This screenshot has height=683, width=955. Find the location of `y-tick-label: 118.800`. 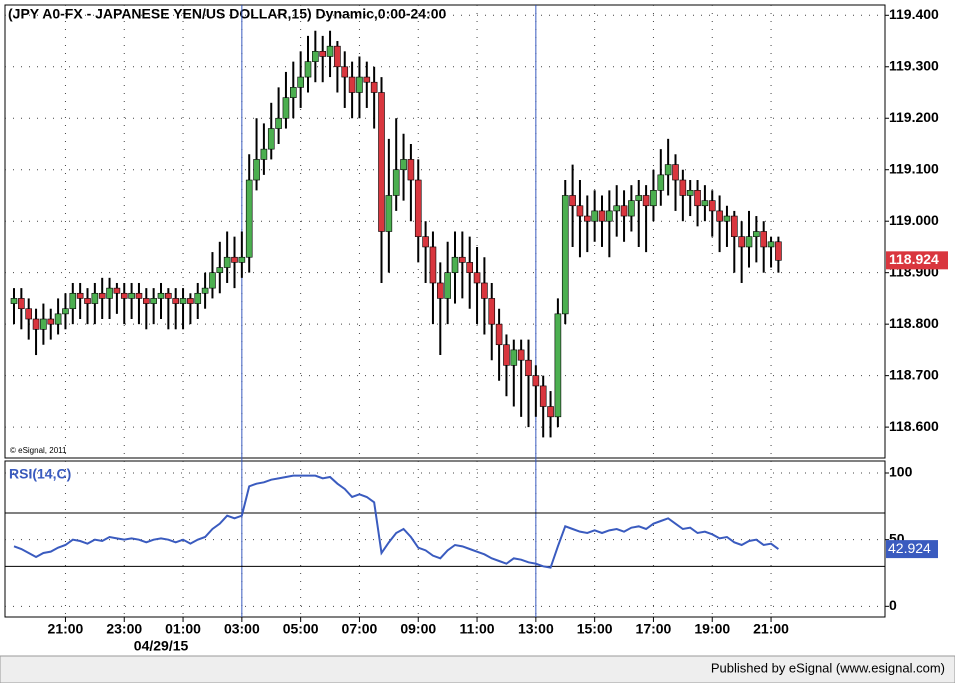

y-tick-label: 118.800 is located at coordinates (914, 323).